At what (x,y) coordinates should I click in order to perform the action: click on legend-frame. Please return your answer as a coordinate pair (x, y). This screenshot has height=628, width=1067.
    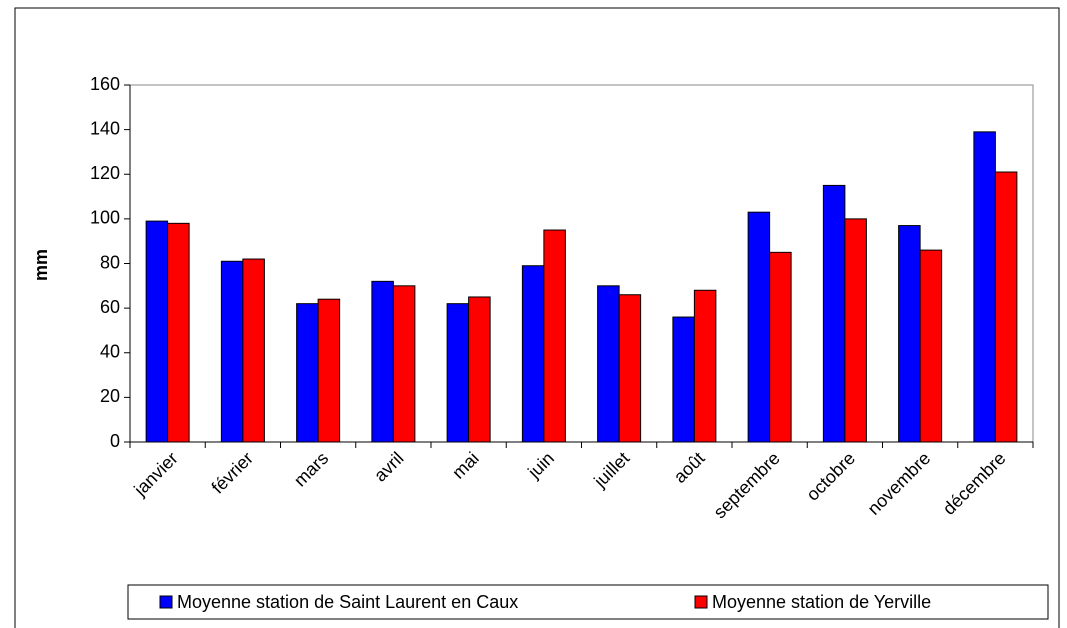
    Looking at the image, I should click on (588, 602).